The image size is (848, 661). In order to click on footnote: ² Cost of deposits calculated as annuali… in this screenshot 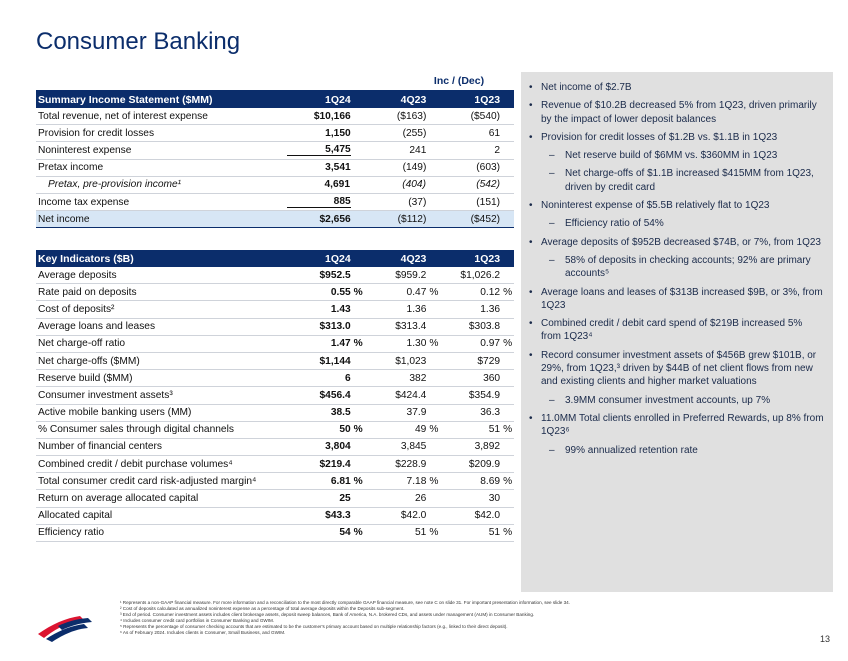, I will do `click(262, 608)`.